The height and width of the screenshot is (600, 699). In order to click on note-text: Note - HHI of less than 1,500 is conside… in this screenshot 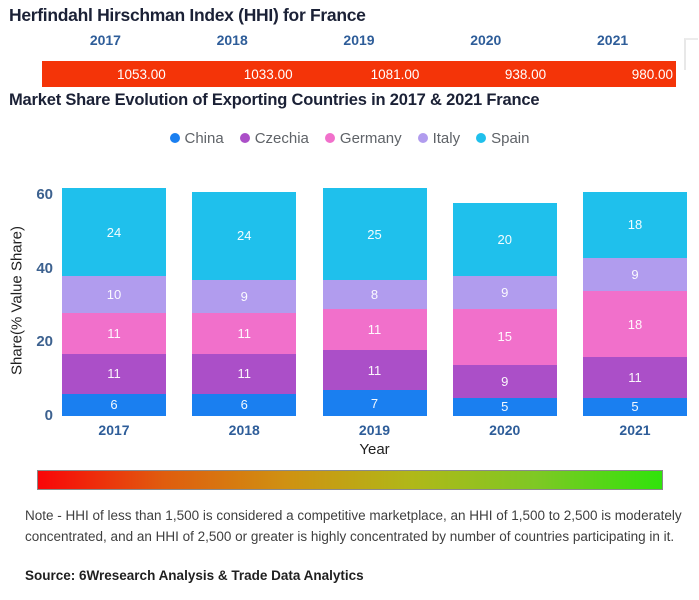, I will do `click(353, 526)`.